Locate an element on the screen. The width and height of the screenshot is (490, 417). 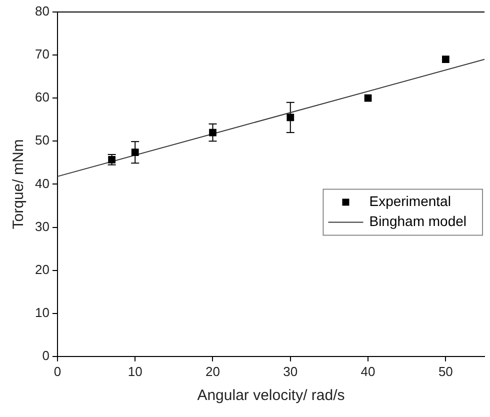
y-tick-label: 70 is located at coordinates (42, 54).